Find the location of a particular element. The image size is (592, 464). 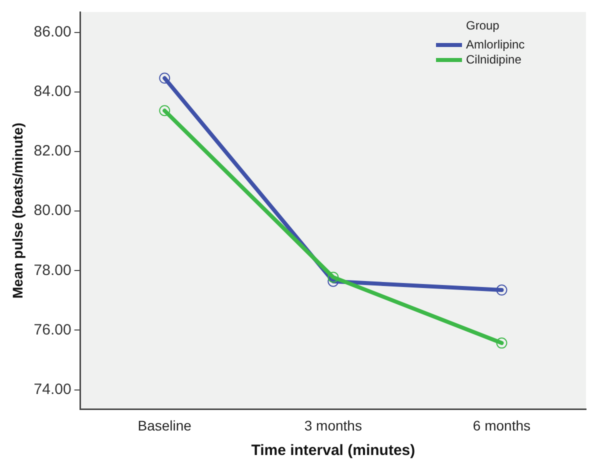

y-tick-label: 86.00 is located at coordinates (53, 31).